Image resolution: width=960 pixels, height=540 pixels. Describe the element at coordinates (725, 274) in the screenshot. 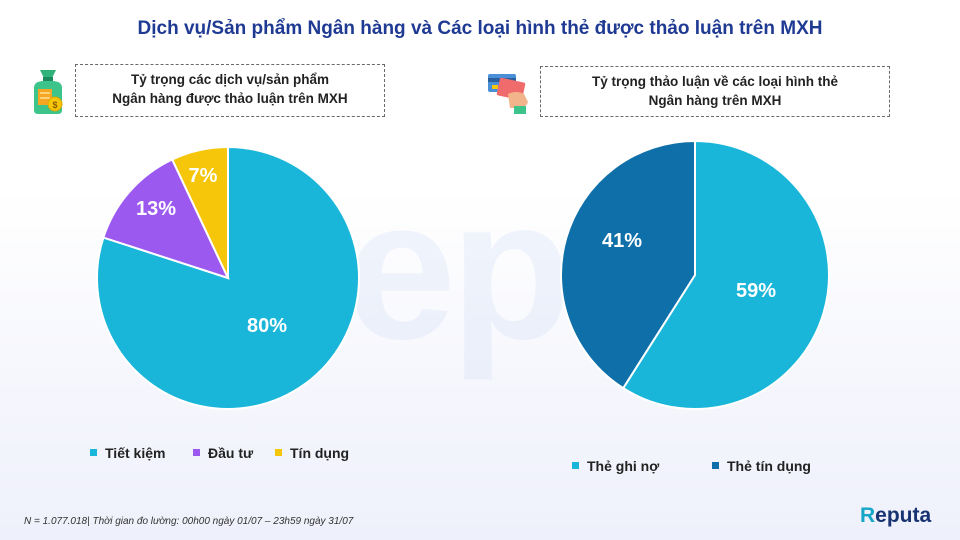

I see `pie-slice-the-ghi-no` at that location.